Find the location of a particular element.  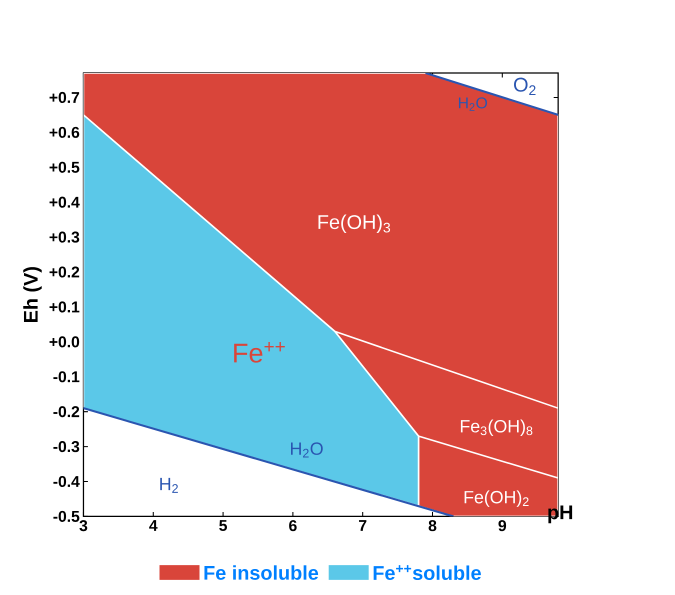

y-tick-label: +0.4 is located at coordinates (65, 202).